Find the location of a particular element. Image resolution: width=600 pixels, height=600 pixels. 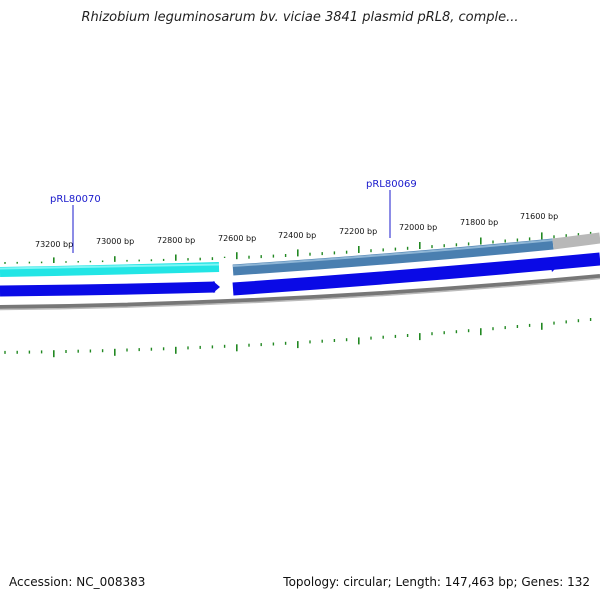

position-label: 72200 bp is located at coordinates (358, 231).